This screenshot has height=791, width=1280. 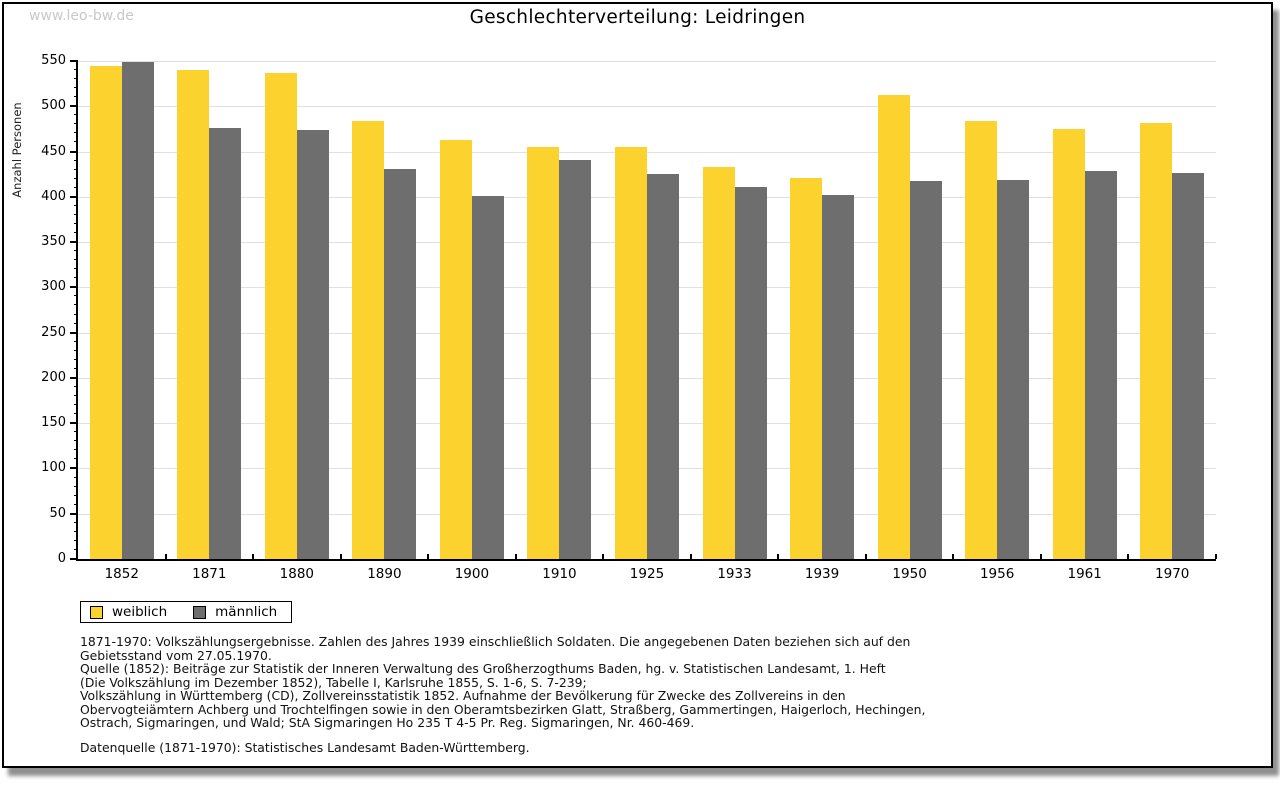 I want to click on x-tick-label: 1900, so click(x=472, y=574).